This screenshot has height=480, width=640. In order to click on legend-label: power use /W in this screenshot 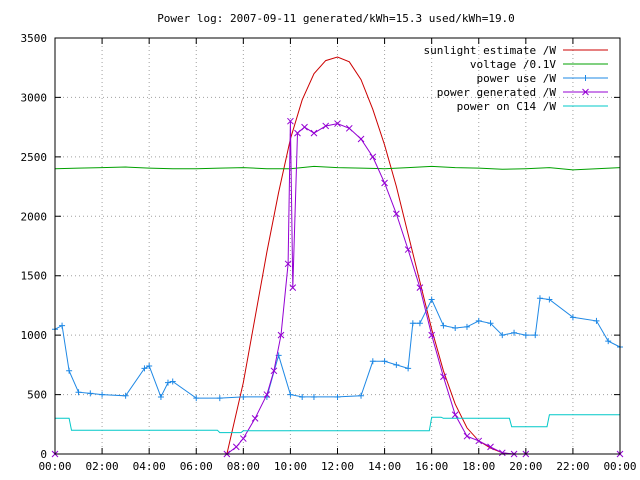, I will do `click(517, 78)`.